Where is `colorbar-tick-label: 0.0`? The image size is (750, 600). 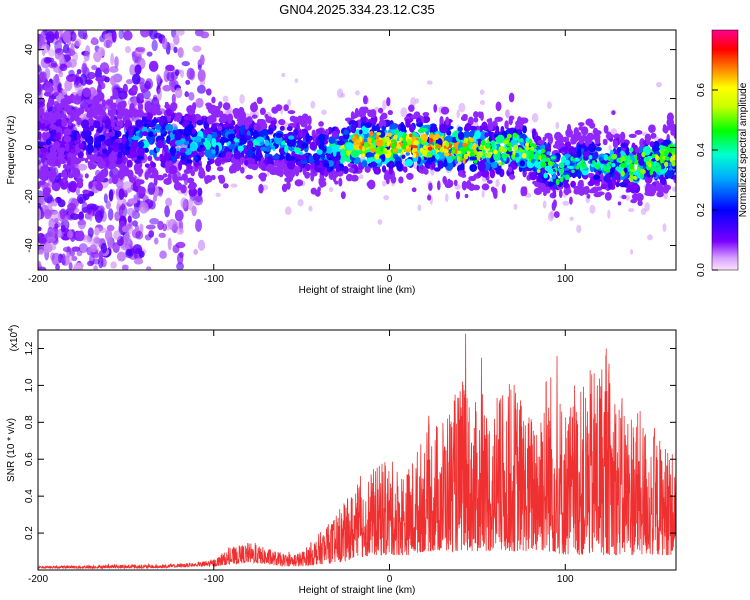 colorbar-tick-label: 0.0 is located at coordinates (701, 270).